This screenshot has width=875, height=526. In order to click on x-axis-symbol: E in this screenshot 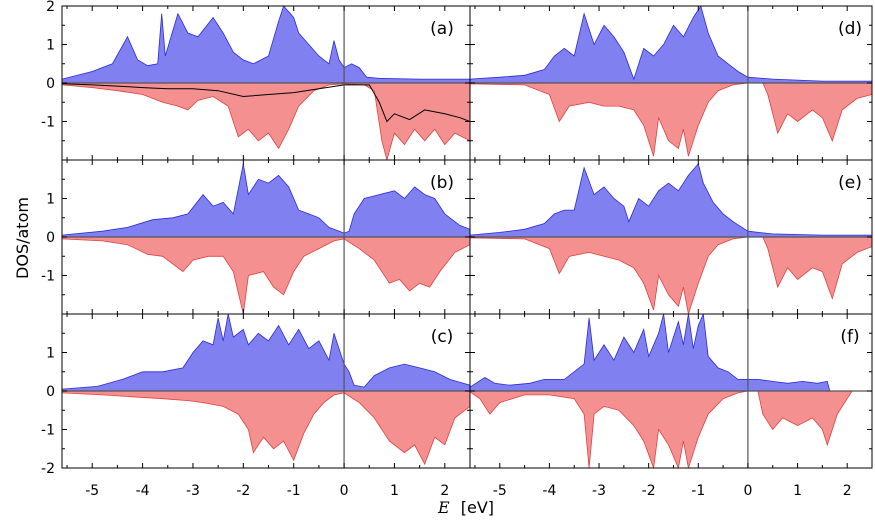, I will do `click(443, 507)`.